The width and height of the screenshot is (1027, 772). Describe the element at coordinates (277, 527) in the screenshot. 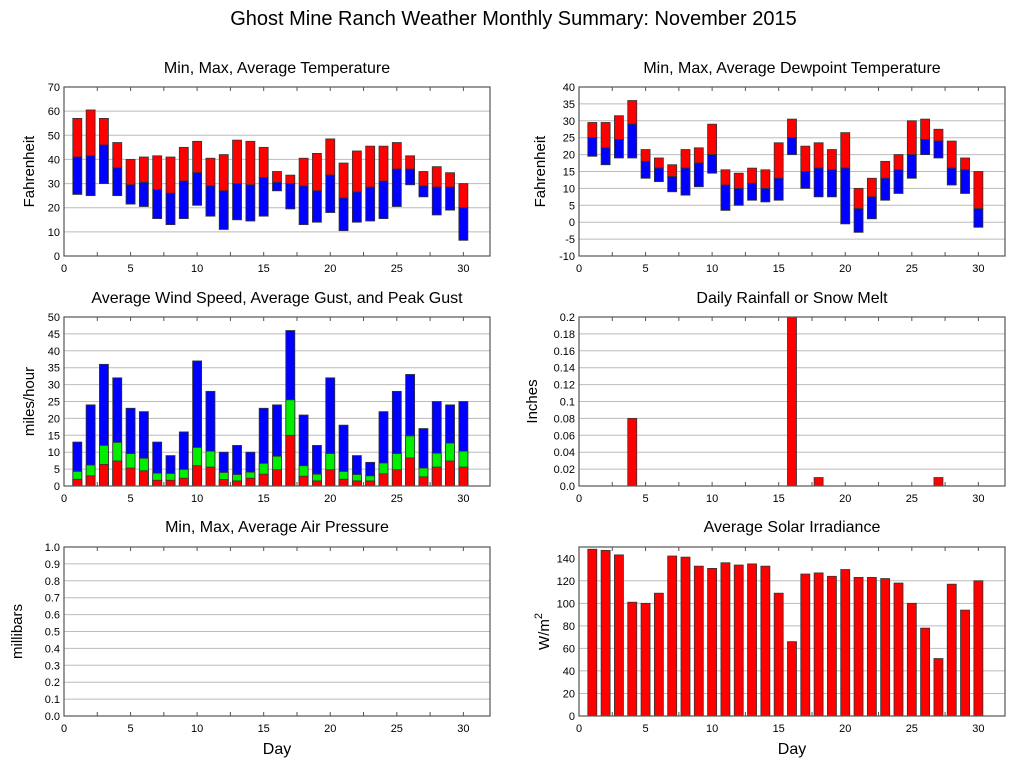

I see `chart-title: Min, Max, Average Air Pressure` at that location.